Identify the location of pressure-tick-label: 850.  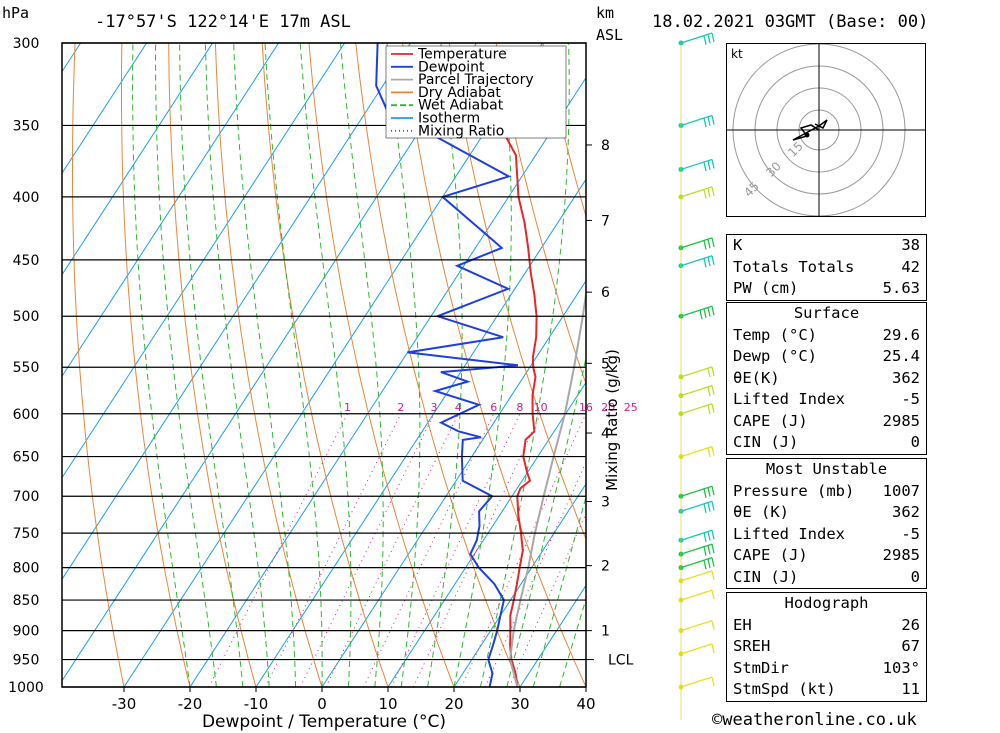
(26, 601).